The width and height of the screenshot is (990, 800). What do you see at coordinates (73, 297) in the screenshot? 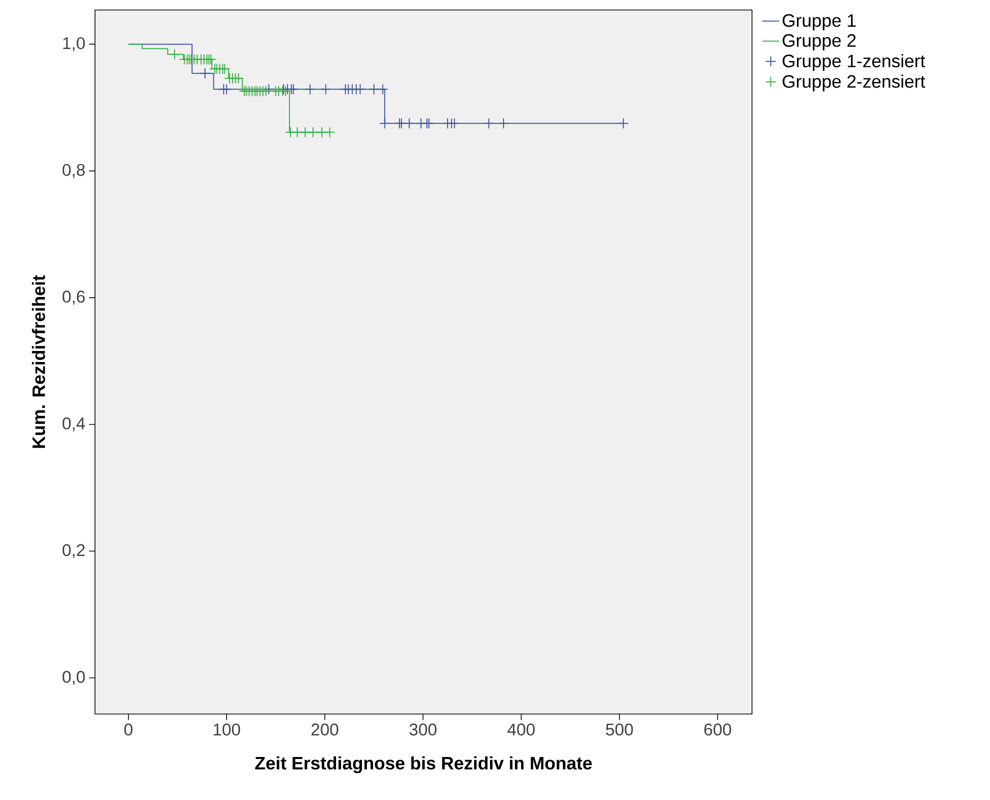
I see `y-tick-label: 0,6` at bounding box center [73, 297].